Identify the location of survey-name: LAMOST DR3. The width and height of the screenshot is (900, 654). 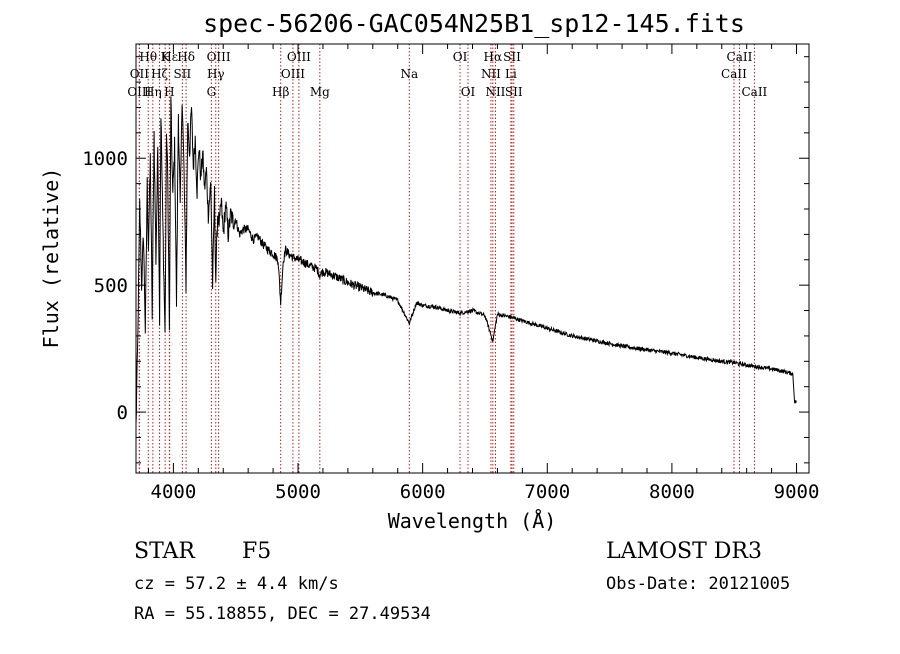
(684, 551).